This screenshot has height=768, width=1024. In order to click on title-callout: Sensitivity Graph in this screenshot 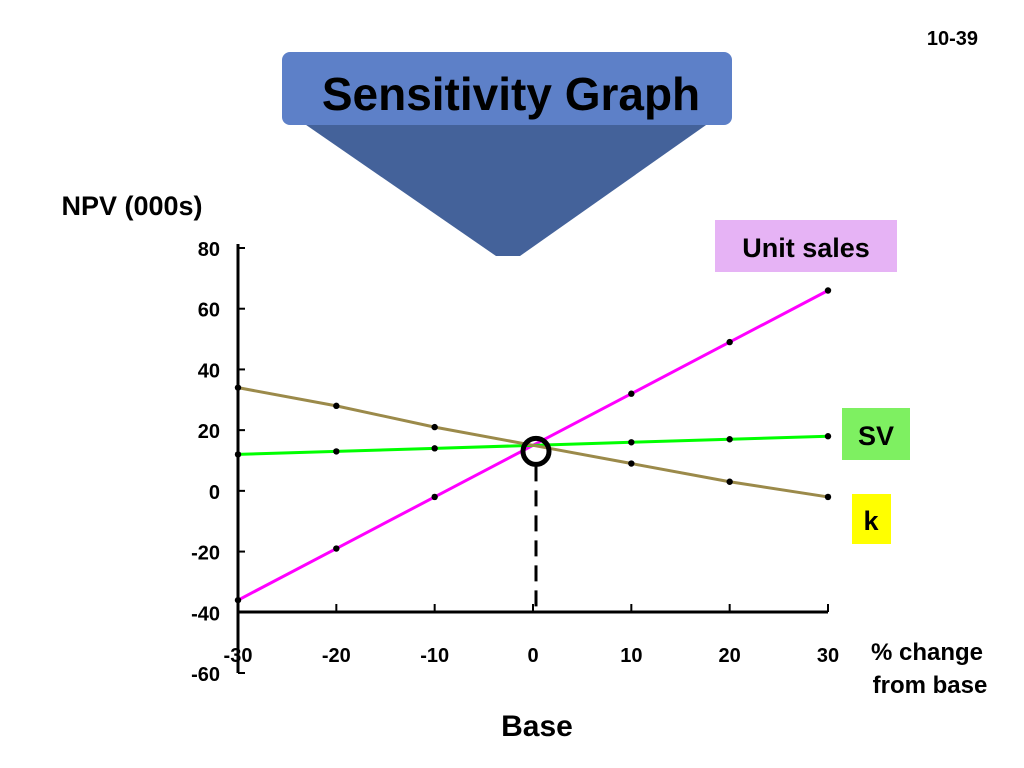, I will do `click(507, 154)`.